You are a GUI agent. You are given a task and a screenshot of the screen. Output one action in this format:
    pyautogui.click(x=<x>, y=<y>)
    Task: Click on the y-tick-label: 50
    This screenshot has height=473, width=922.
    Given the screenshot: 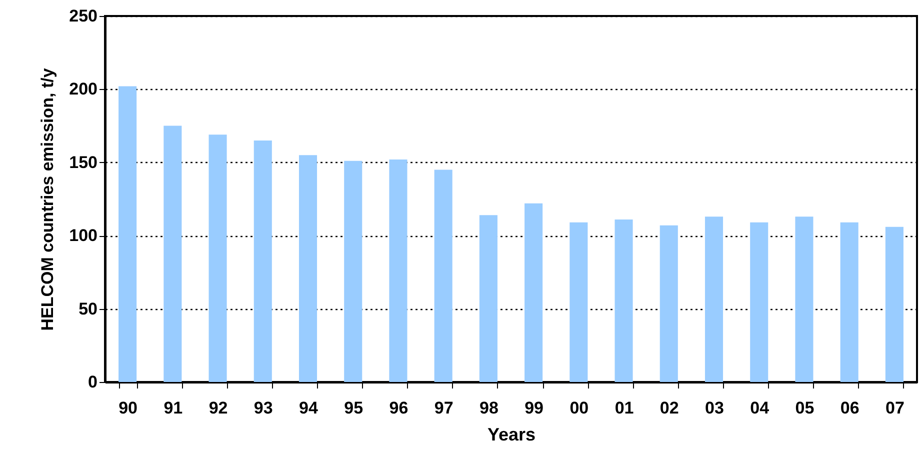 What is the action you would take?
    pyautogui.click(x=88, y=308)
    